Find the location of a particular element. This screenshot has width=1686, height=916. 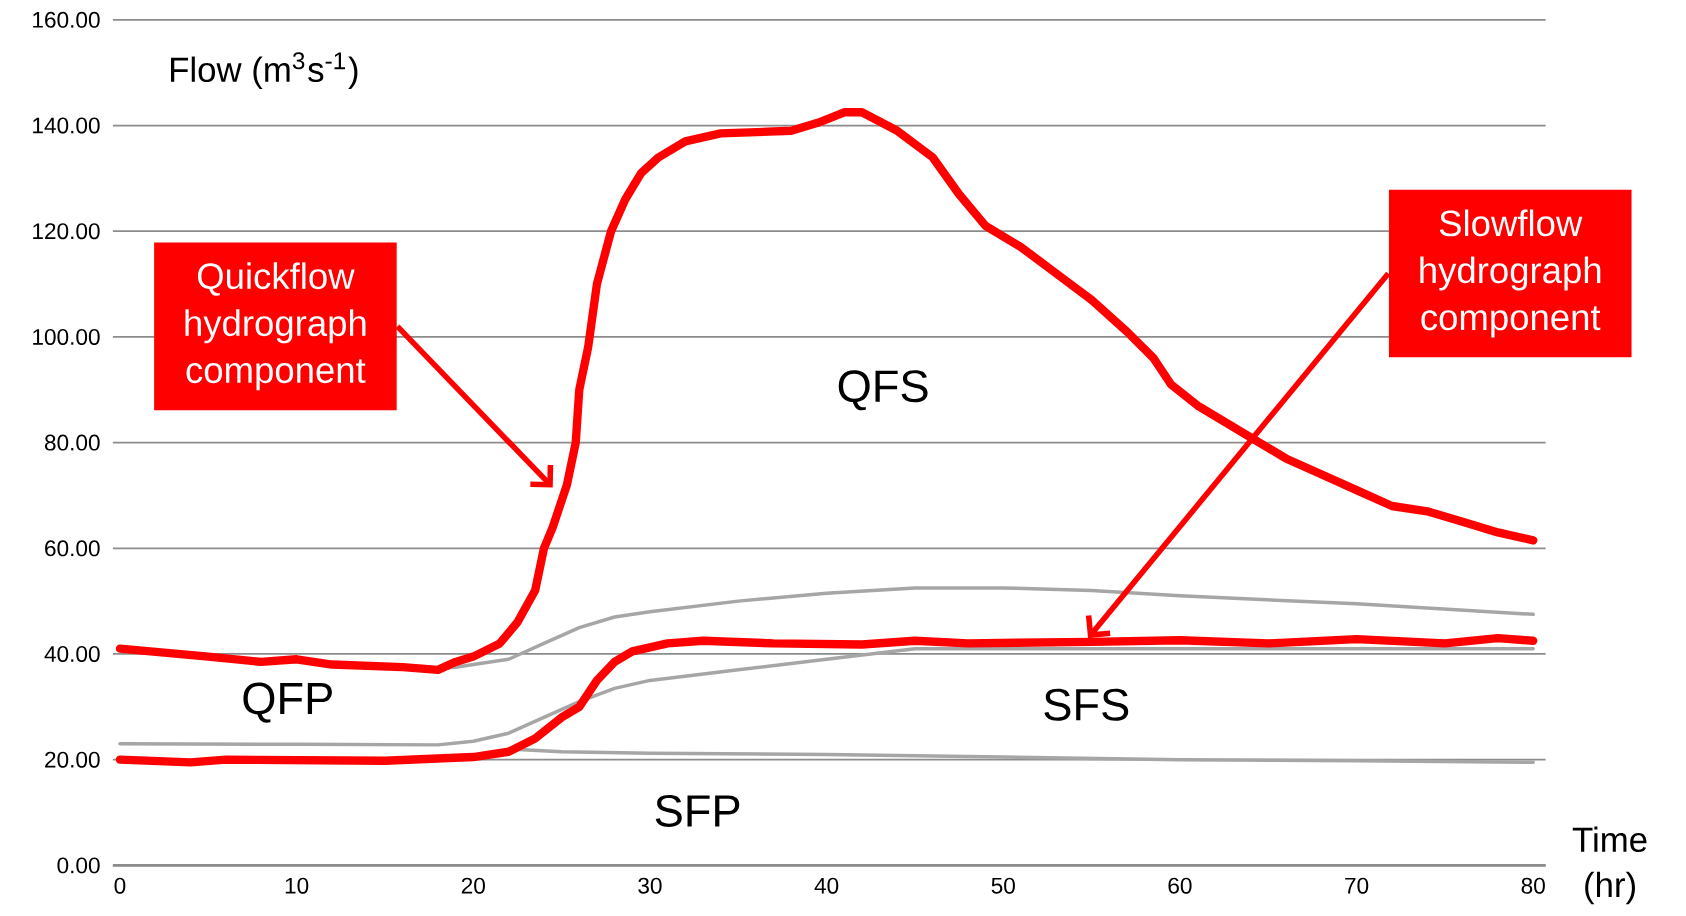

y-tick-label: 60.00 is located at coordinates (72, 548).